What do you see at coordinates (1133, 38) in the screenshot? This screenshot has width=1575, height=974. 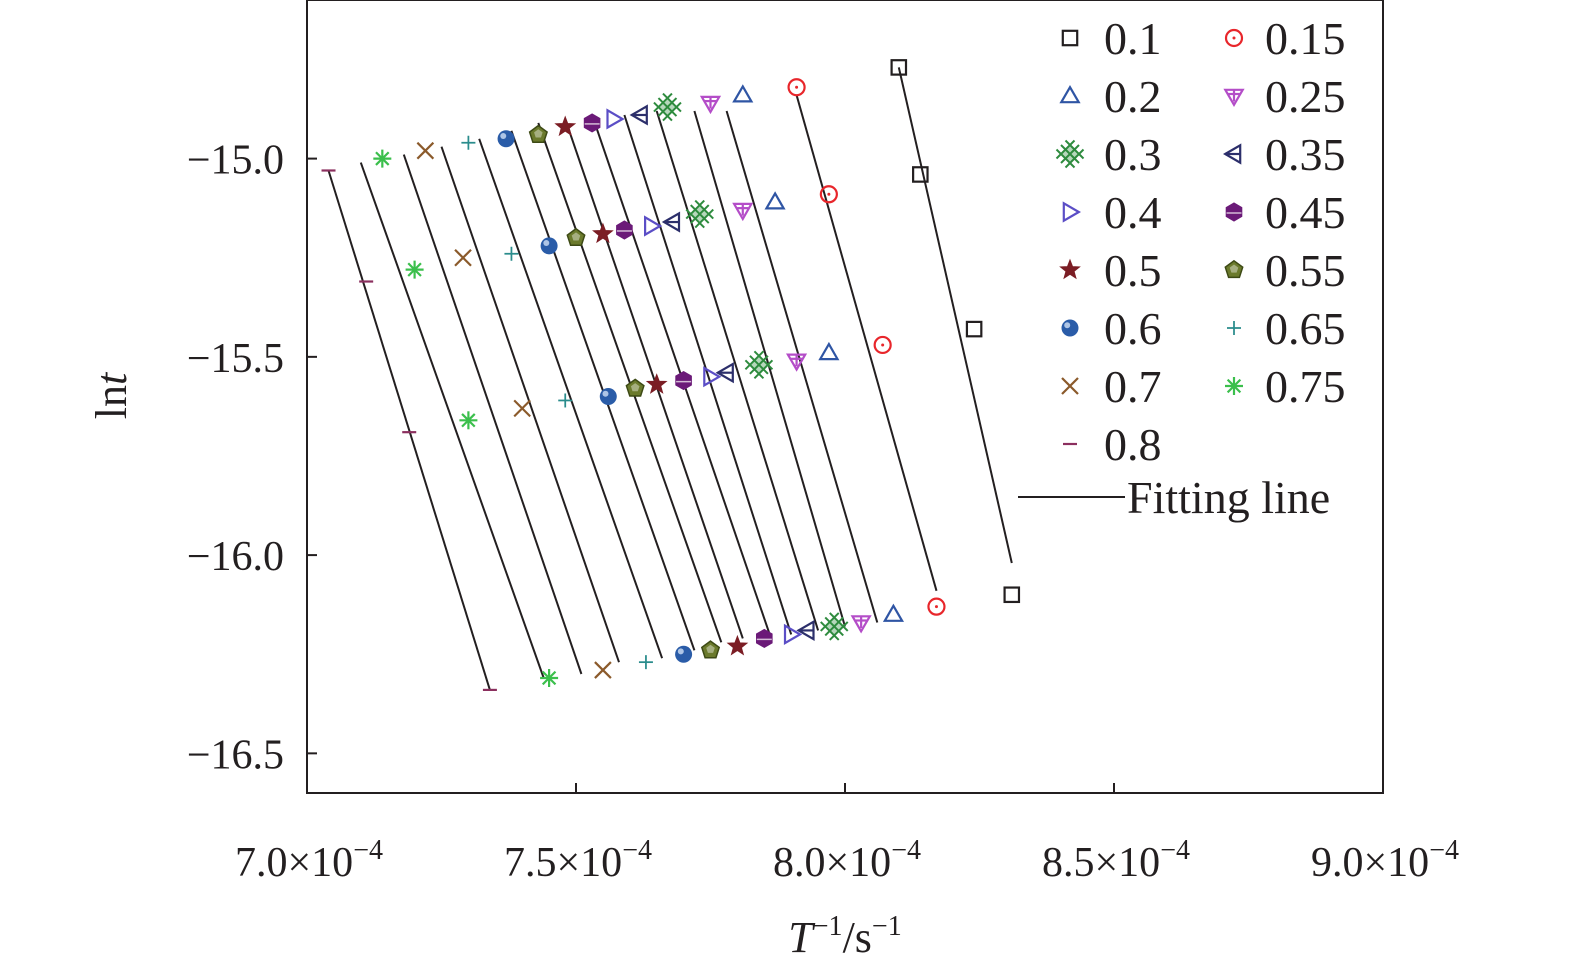 I see `legend-label: 0.1` at bounding box center [1133, 38].